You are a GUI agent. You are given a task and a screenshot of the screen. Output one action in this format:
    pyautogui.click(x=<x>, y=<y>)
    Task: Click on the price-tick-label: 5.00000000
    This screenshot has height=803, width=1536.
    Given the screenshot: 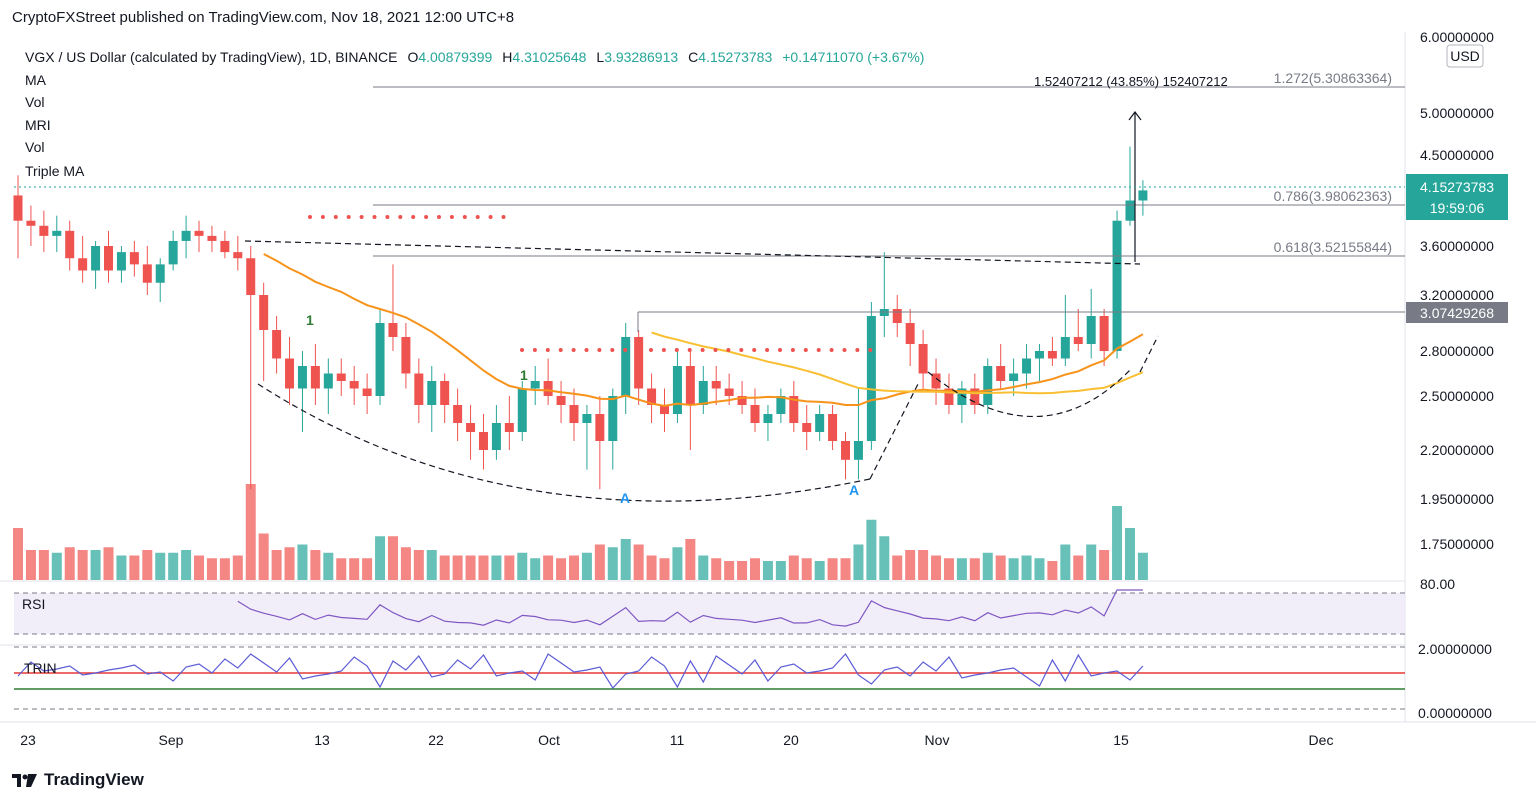 What is the action you would take?
    pyautogui.click(x=1457, y=113)
    